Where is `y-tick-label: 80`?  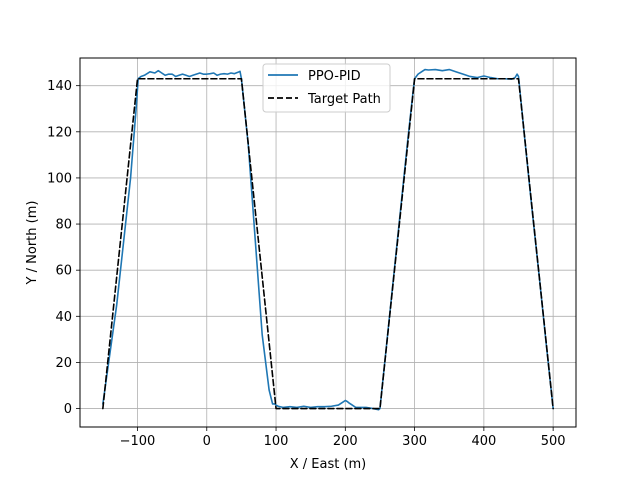
y-tick-label: 80 is located at coordinates (63, 225).